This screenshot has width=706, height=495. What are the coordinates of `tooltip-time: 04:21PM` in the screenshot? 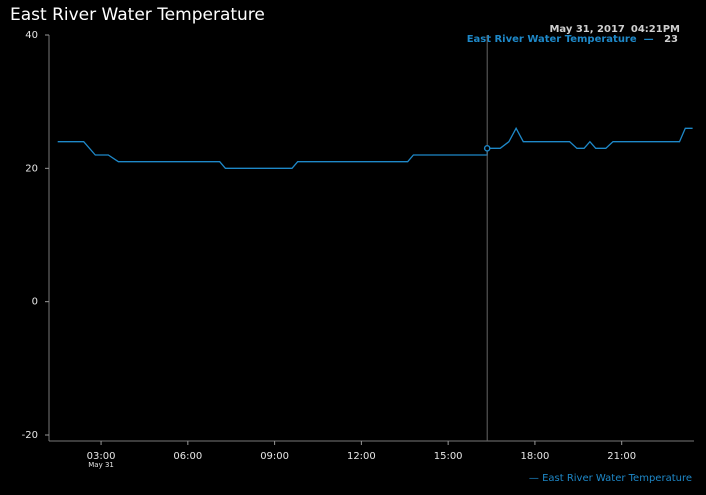 It's located at (655, 29).